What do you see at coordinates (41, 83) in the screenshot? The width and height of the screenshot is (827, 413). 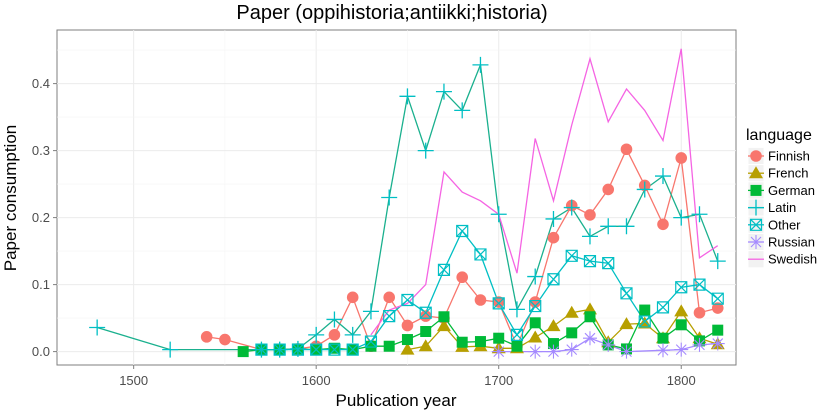 I see `y-tick-label: 0.4` at bounding box center [41, 83].